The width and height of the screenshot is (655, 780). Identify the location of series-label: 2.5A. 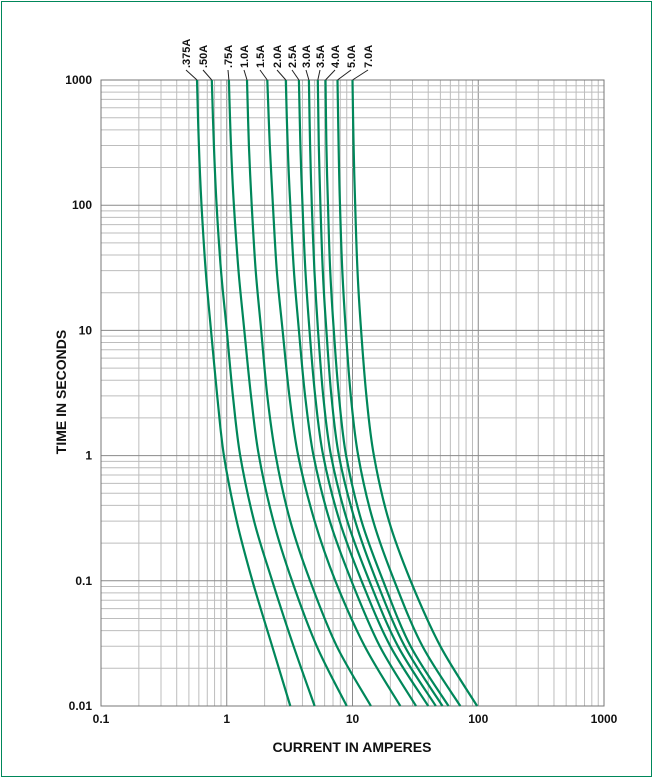
(293, 56).